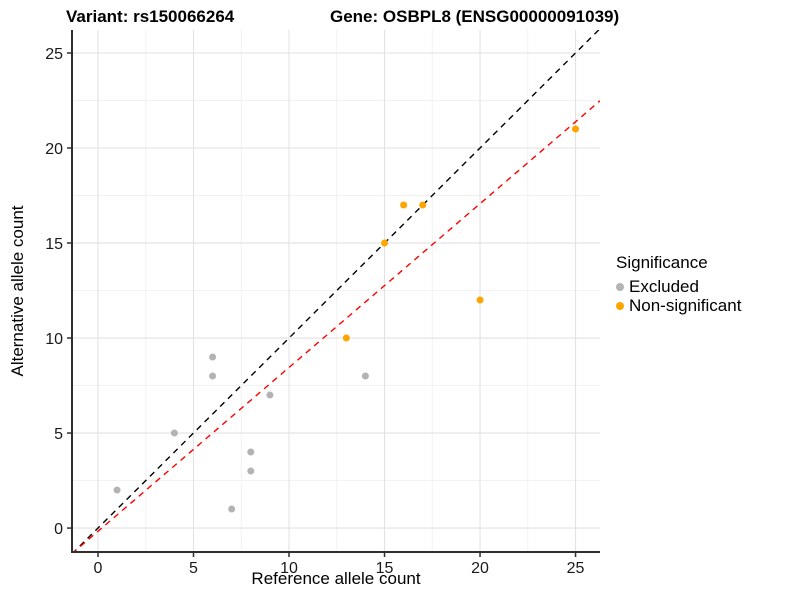 The width and height of the screenshot is (800, 600). I want to click on y-tick-label: 15, so click(54, 244).